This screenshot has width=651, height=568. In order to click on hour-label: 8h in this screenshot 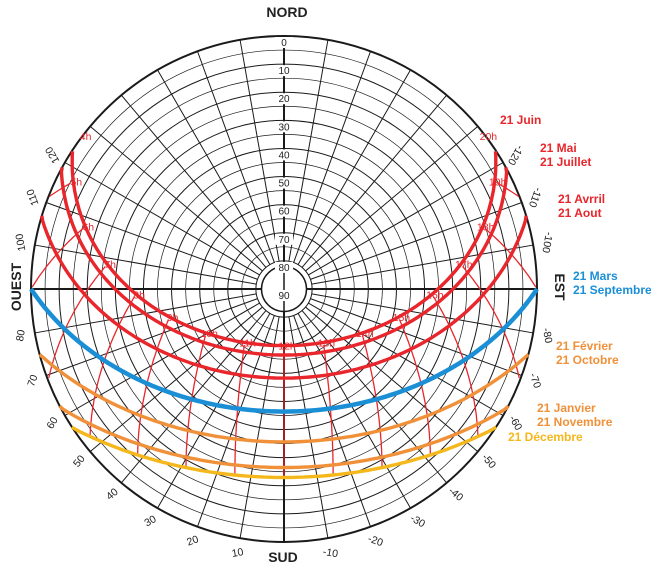, I will do `click(139, 295)`.